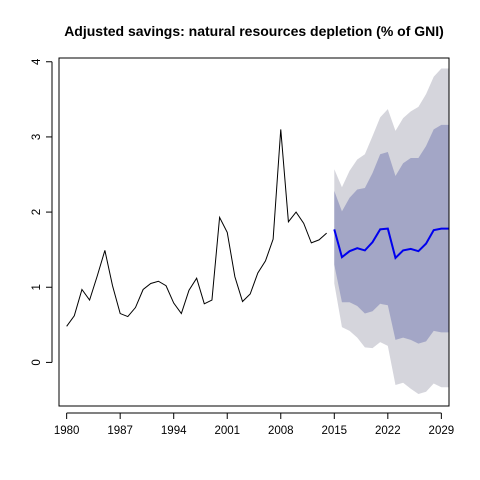 The width and height of the screenshot is (480, 480). I want to click on x-tick-label: 1994, so click(174, 431).